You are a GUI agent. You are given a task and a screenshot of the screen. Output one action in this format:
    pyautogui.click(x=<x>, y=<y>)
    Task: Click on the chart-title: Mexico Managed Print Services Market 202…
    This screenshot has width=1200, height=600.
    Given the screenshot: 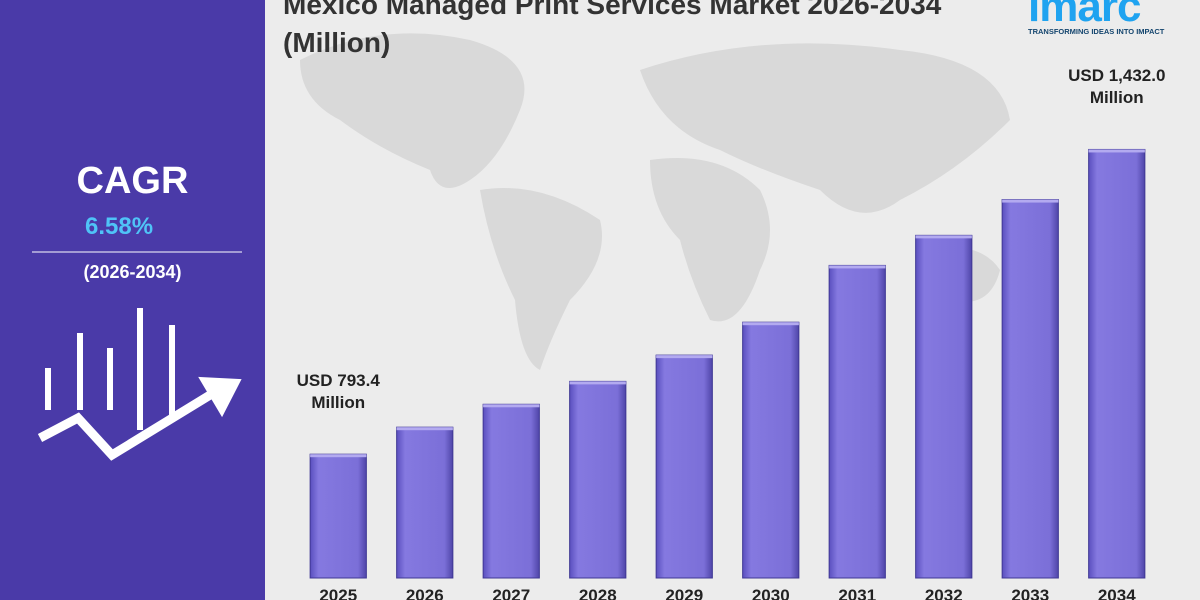 What is the action you would take?
    pyautogui.click(x=612, y=29)
    